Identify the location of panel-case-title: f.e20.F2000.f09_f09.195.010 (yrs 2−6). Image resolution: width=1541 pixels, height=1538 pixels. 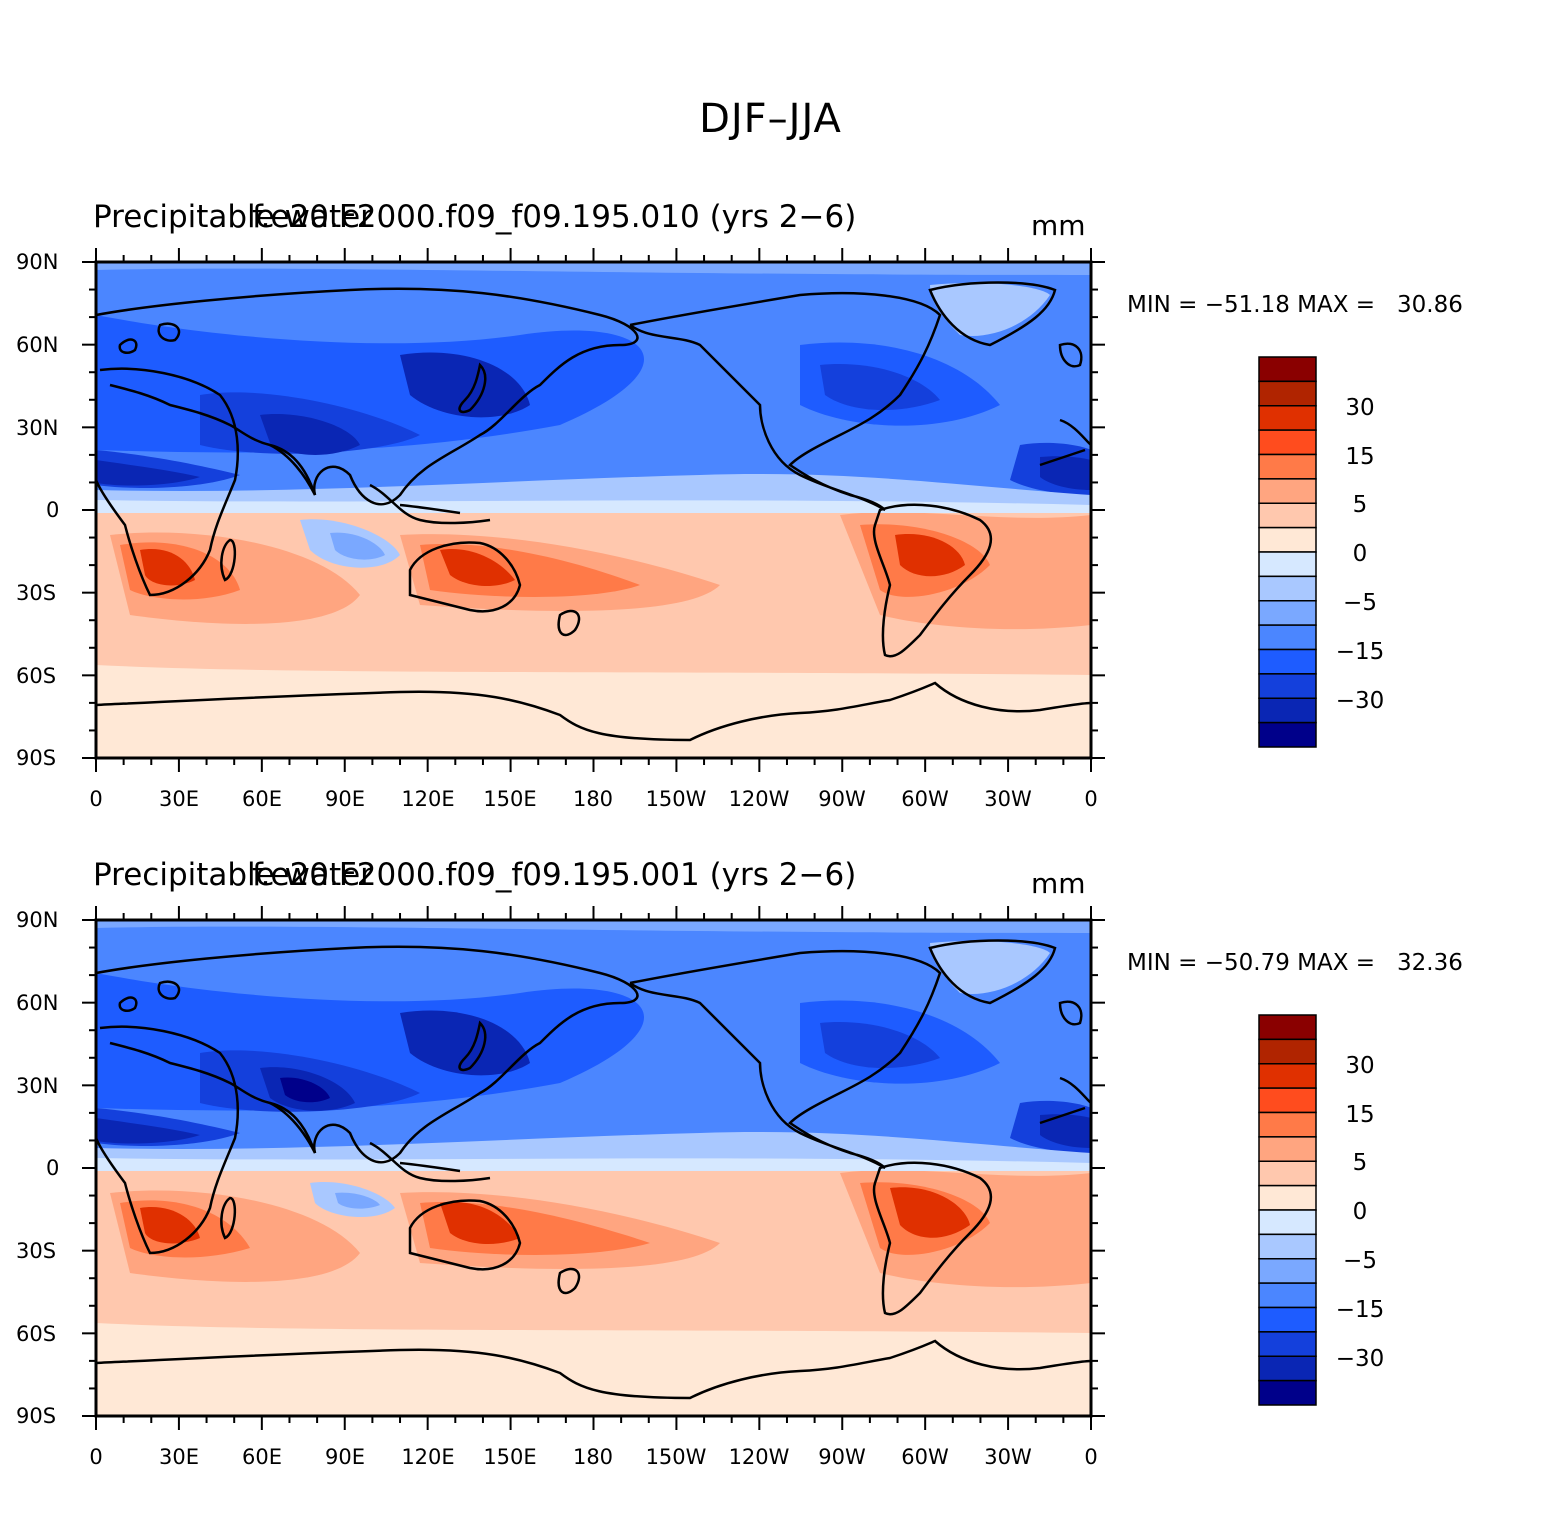
(554, 217).